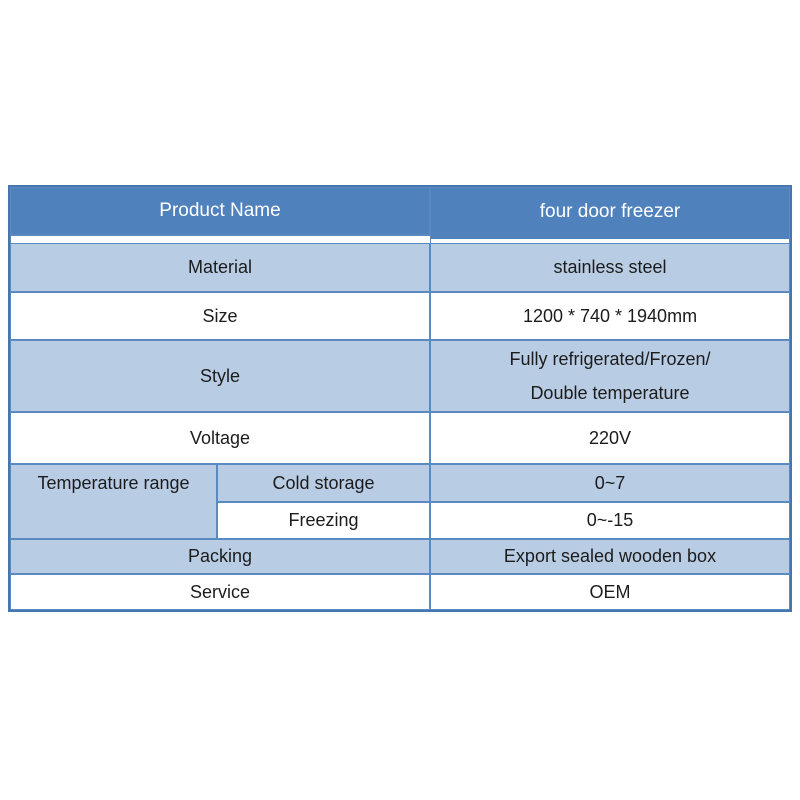  I want to click on cold-storage-label-cell: Cold storage, so click(323, 483).